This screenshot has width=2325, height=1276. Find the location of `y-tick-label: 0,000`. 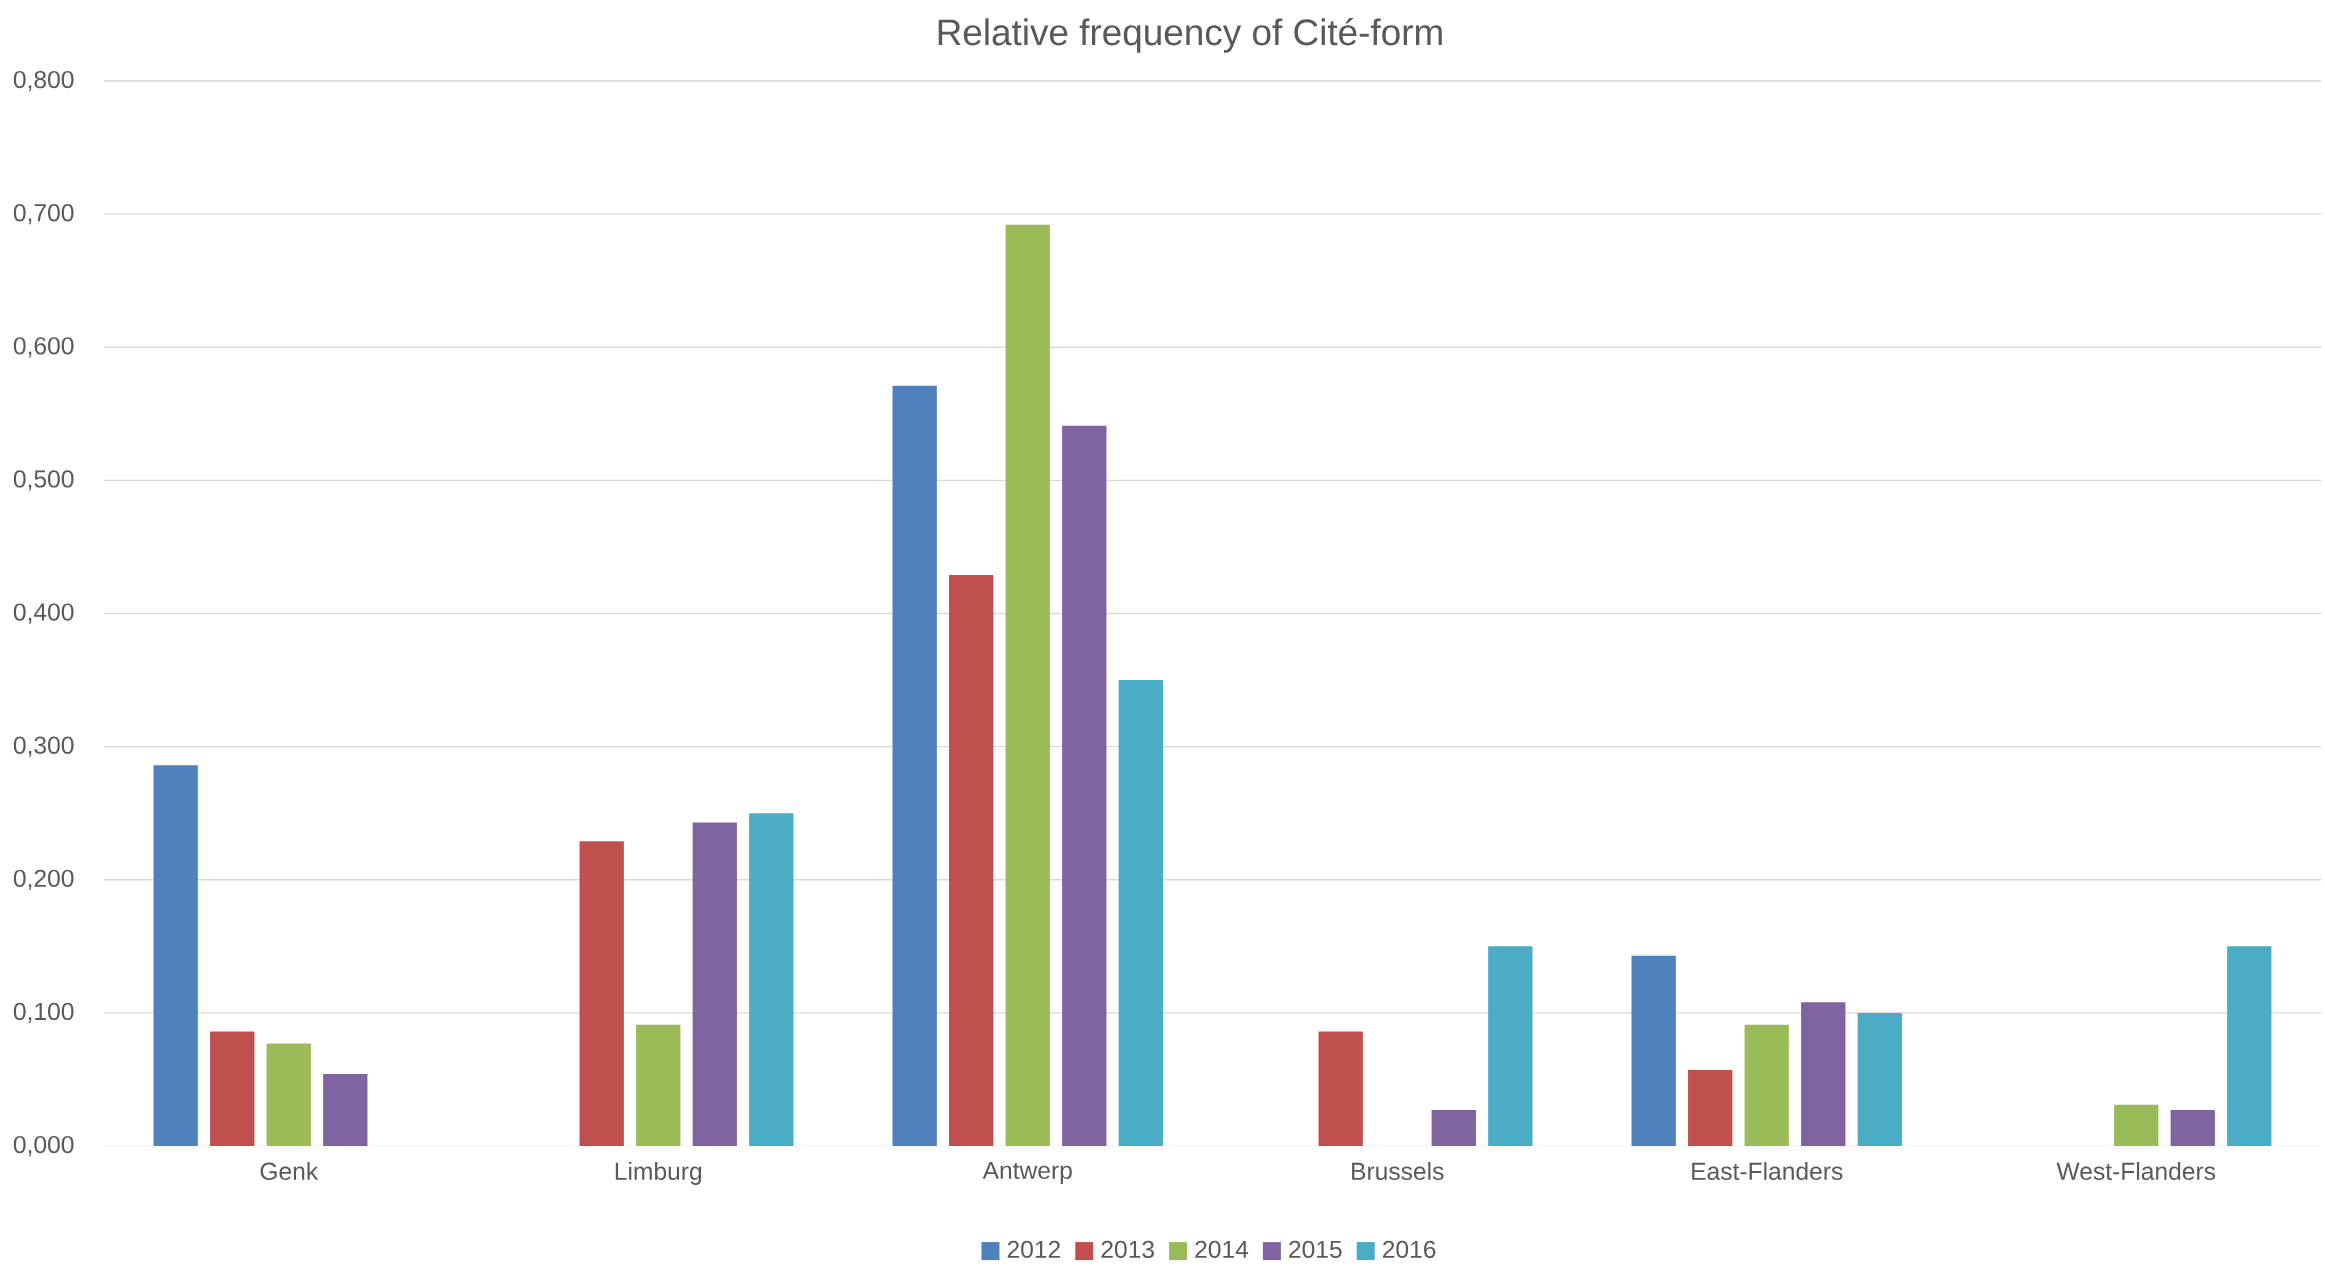

y-tick-label: 0,000 is located at coordinates (43, 1146).